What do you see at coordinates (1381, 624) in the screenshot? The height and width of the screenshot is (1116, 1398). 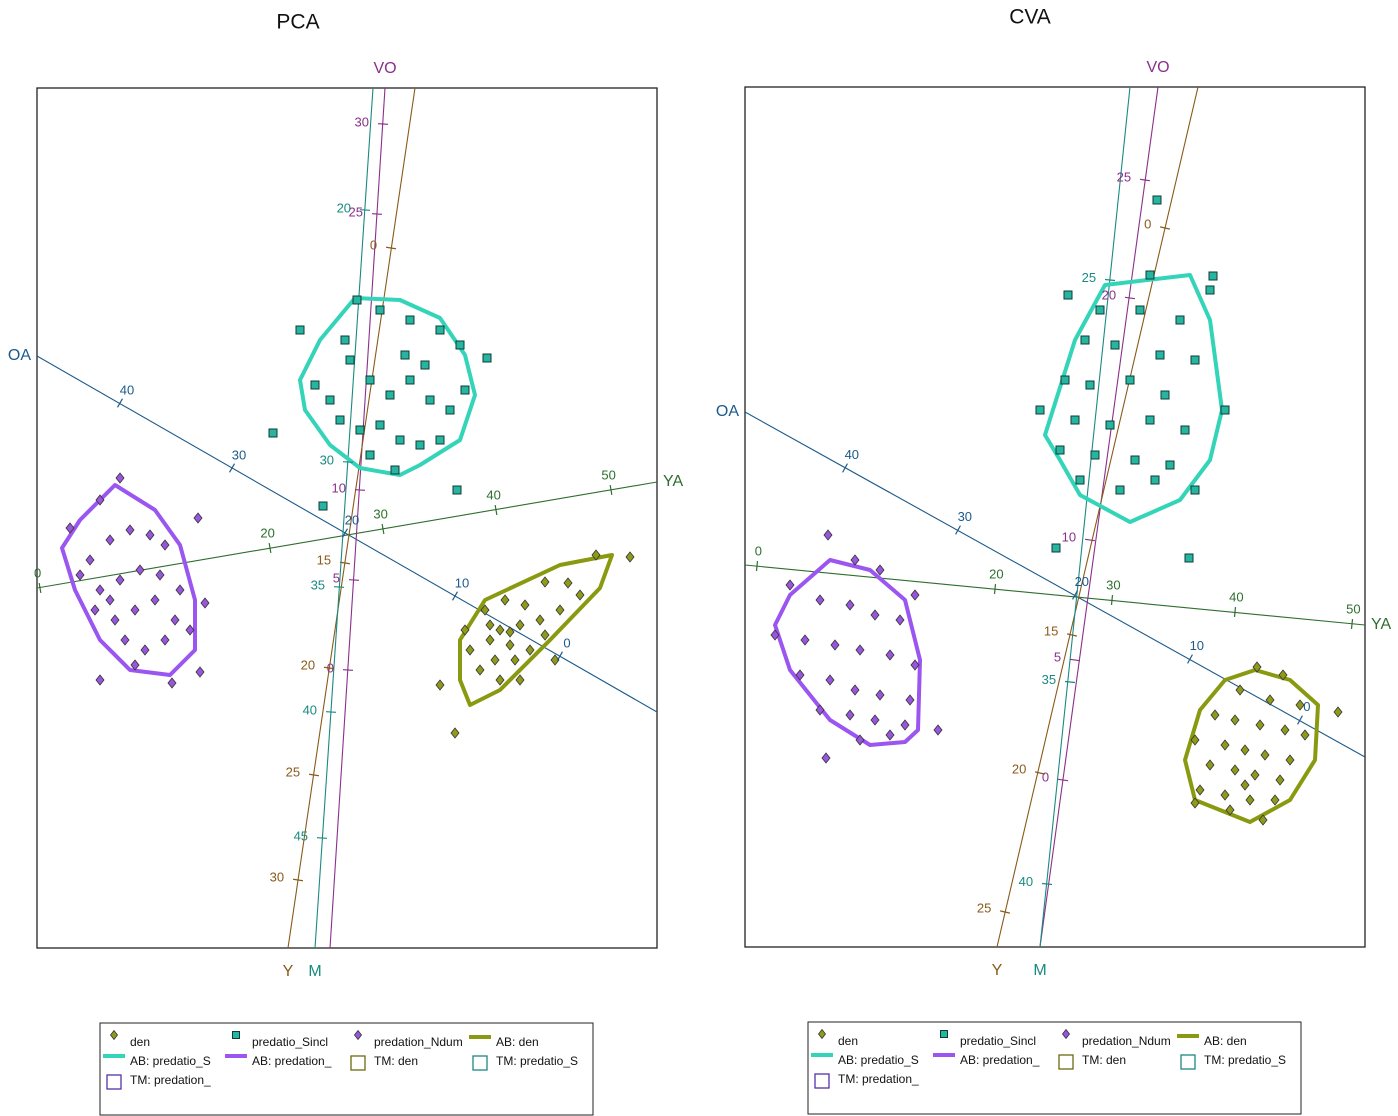 I see `axis-name: YA` at bounding box center [1381, 624].